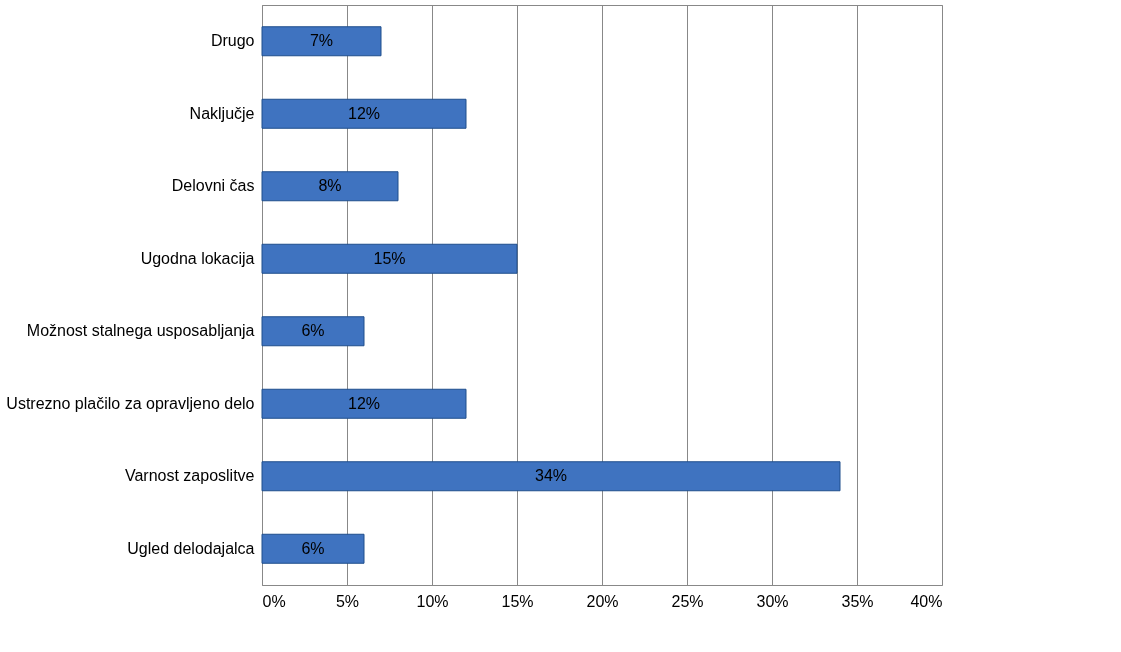 The height and width of the screenshot is (652, 1121). What do you see at coordinates (232, 41) in the screenshot?
I see `y-tick-label: Drugo` at bounding box center [232, 41].